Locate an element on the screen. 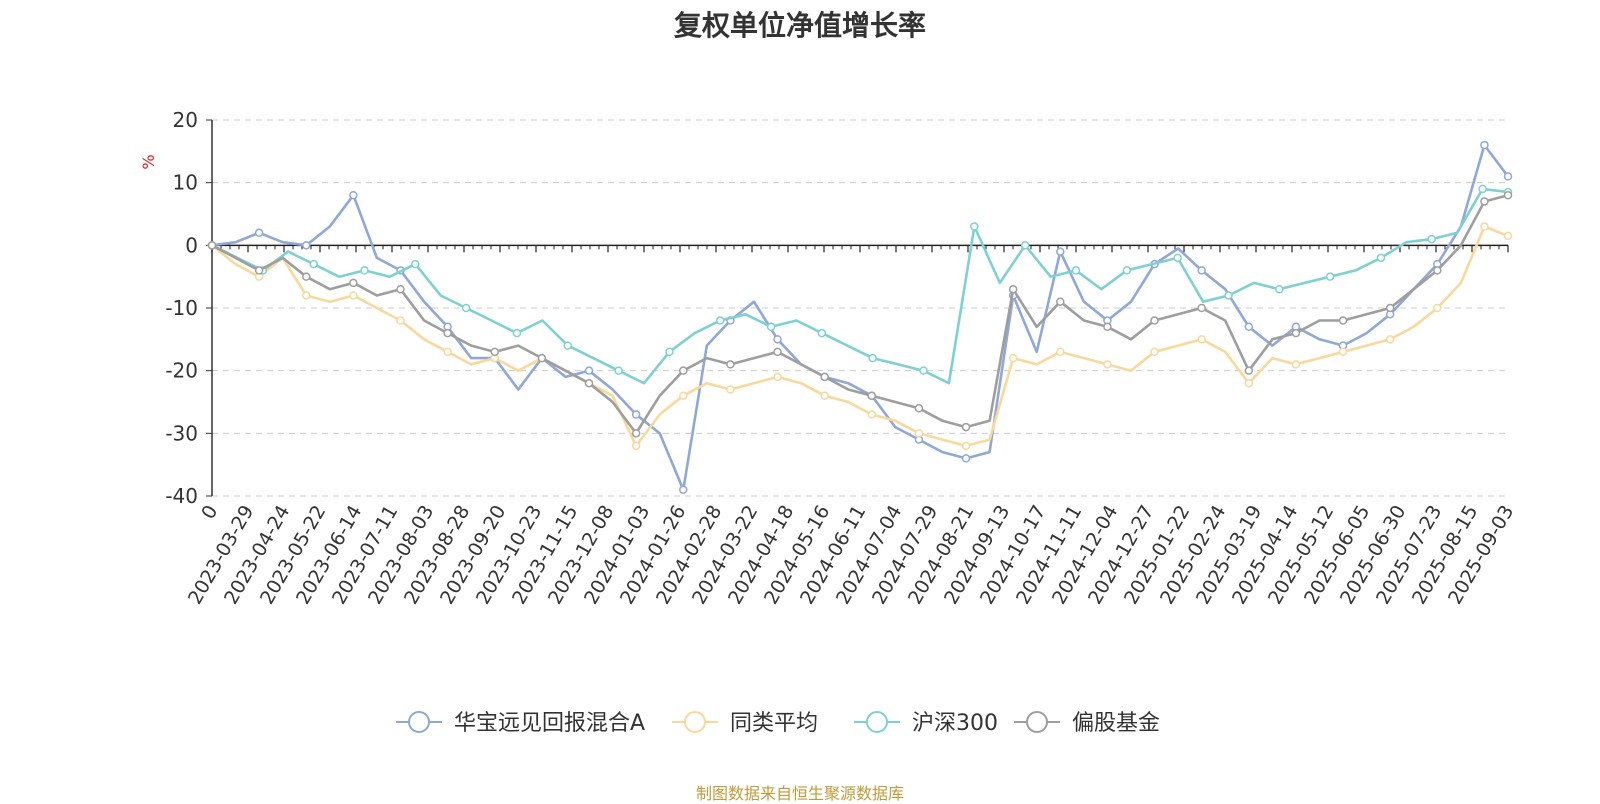 The width and height of the screenshot is (1600, 804). legend-item: 华宝远见回报混合A is located at coordinates (520, 723).